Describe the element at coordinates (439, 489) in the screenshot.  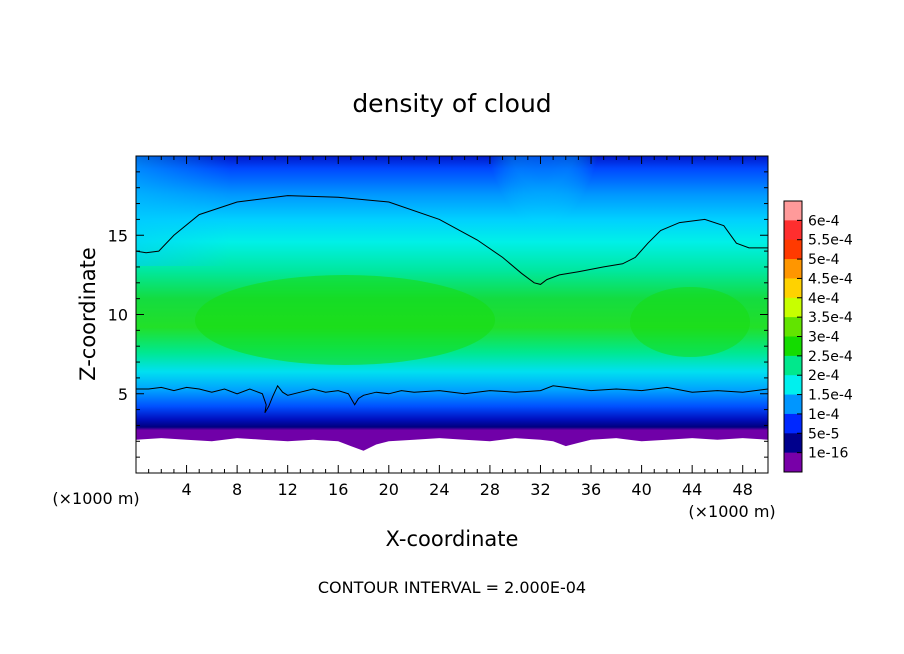
I see `x-tick-label: 24` at that location.